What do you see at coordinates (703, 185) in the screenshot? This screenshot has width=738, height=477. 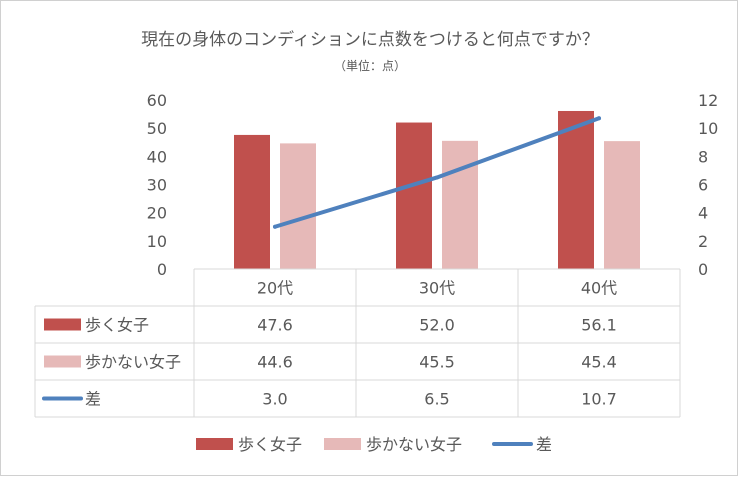 I see `y-right-tick-label: 6` at bounding box center [703, 185].